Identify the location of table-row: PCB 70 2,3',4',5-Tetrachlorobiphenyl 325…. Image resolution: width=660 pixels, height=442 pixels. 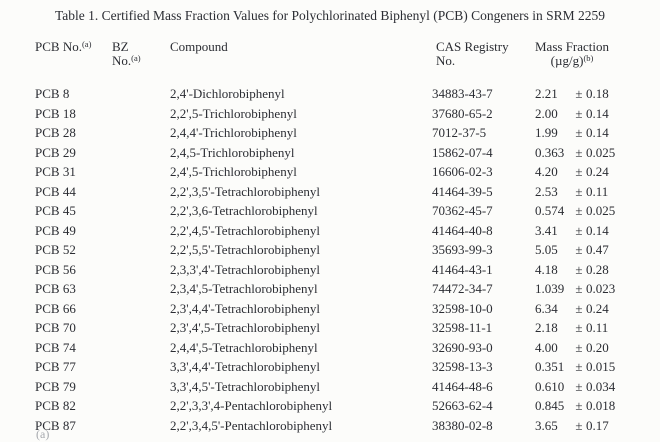
(346, 328).